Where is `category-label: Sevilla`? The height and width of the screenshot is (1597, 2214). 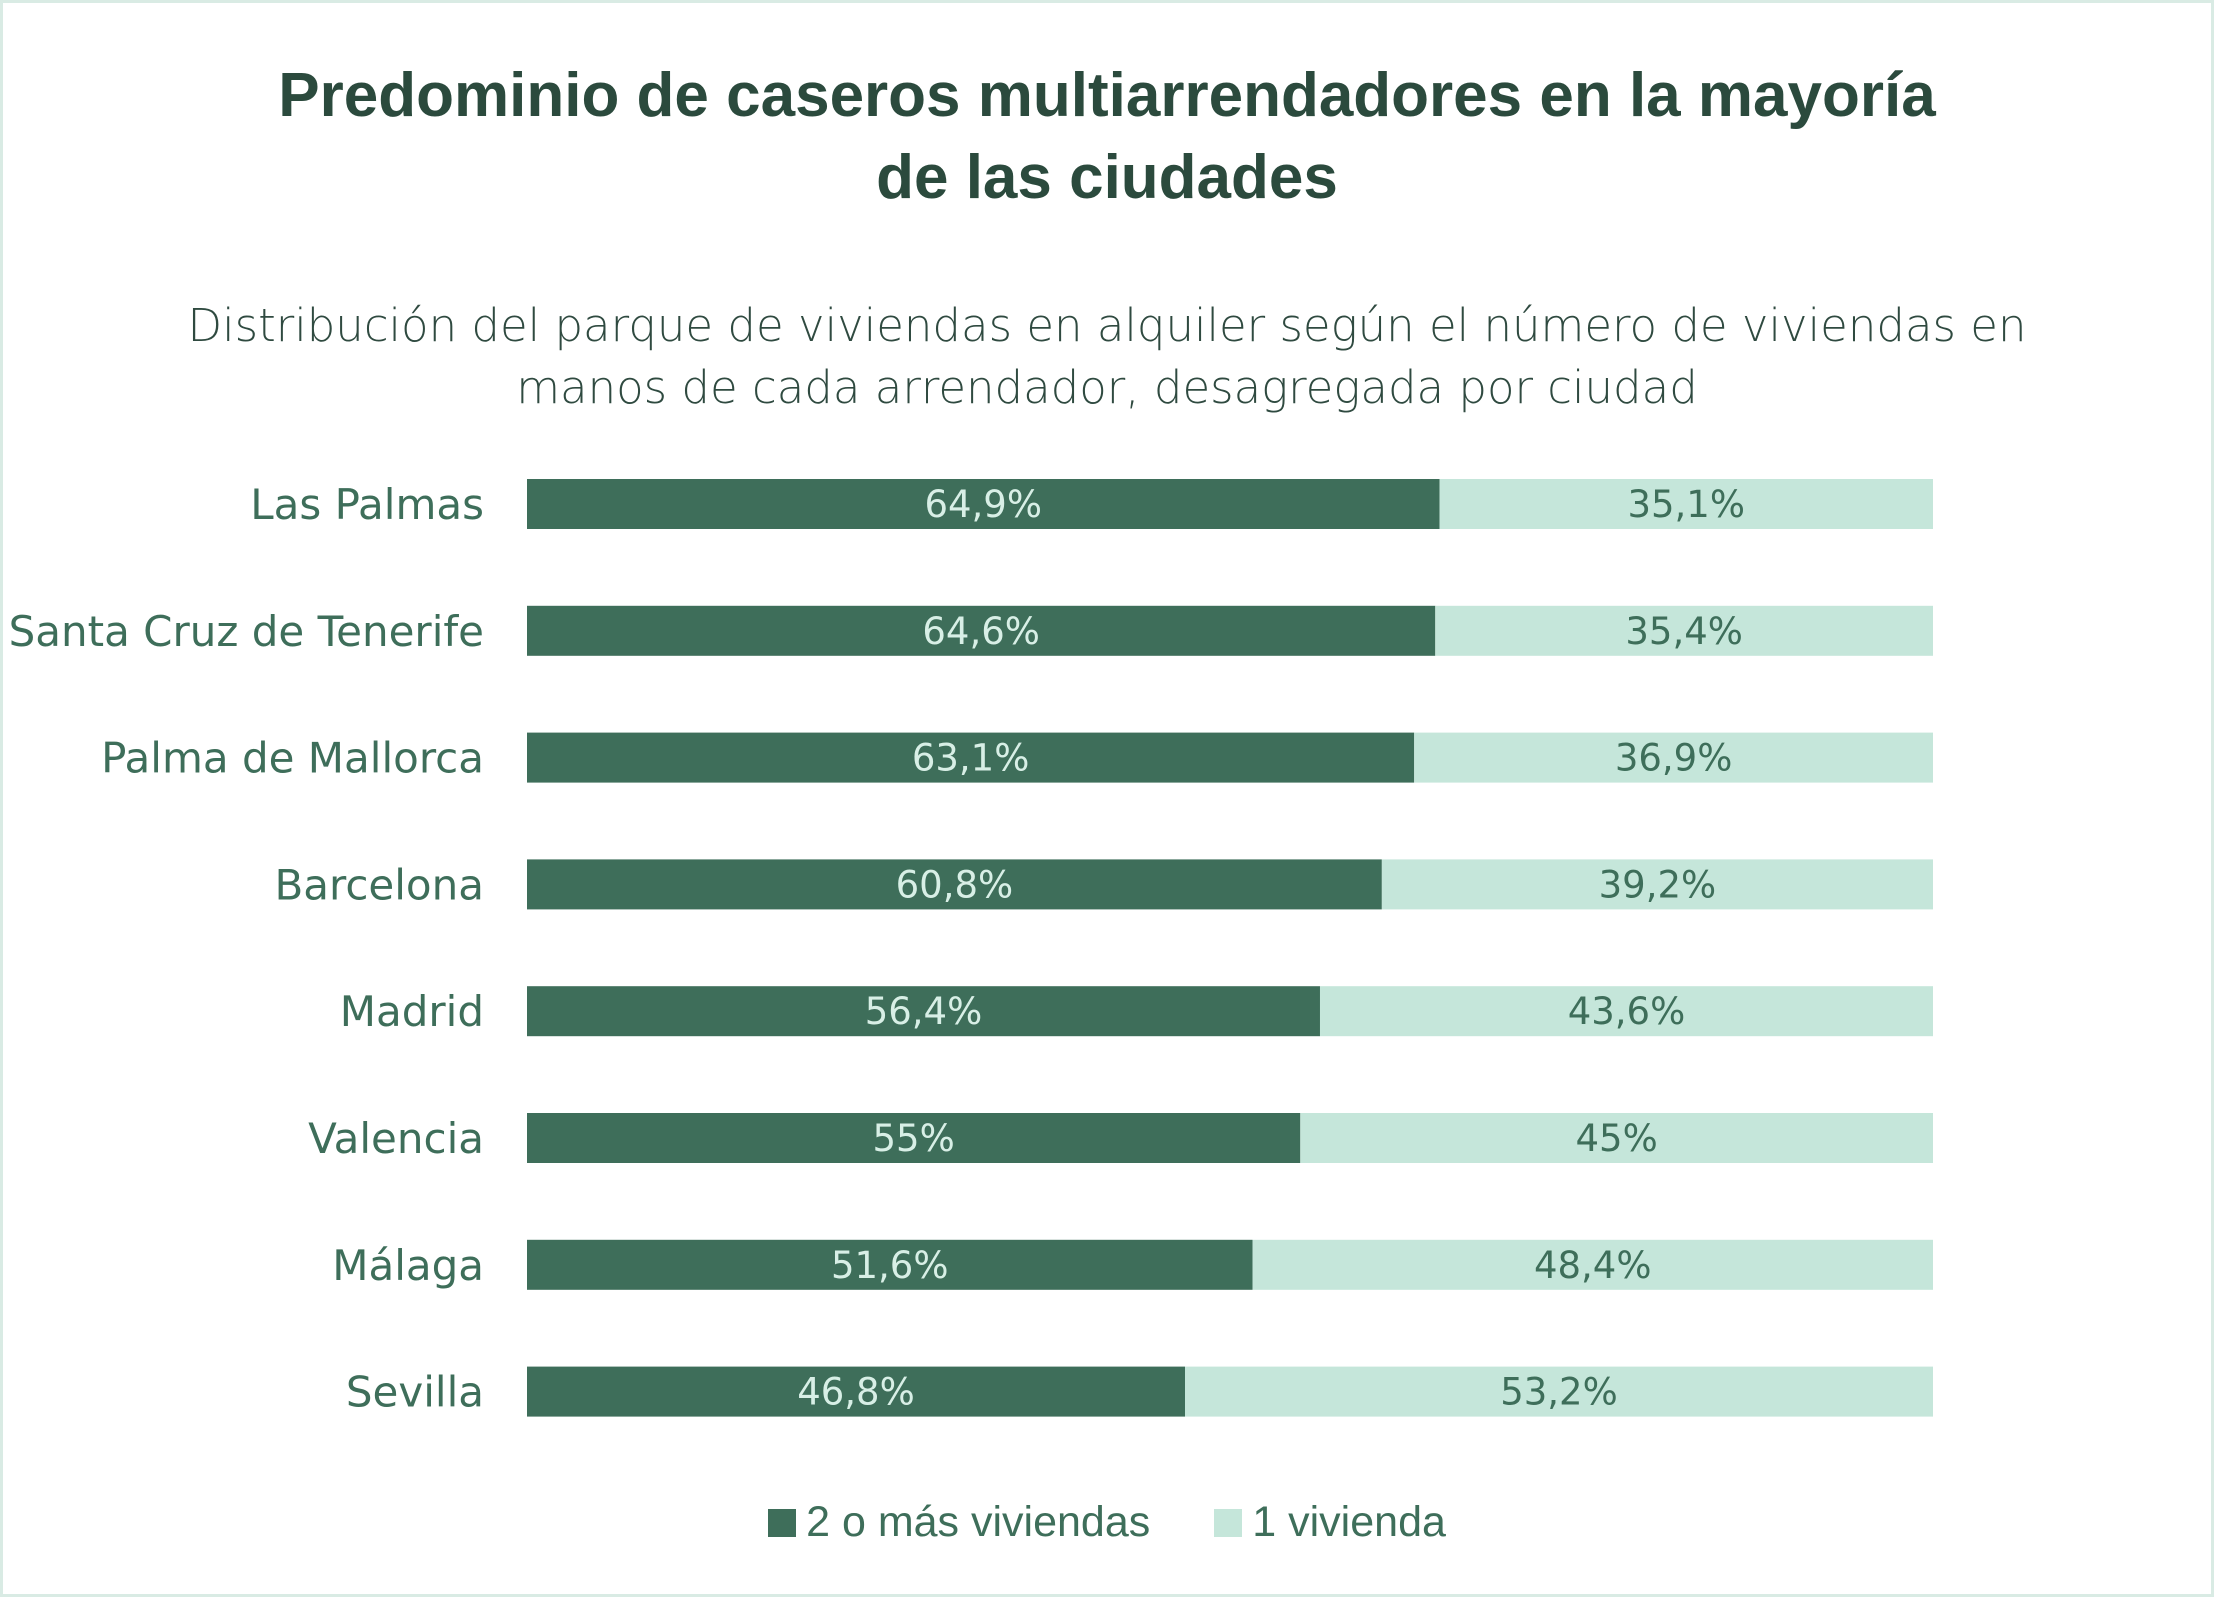 category-label: Sevilla is located at coordinates (415, 1392).